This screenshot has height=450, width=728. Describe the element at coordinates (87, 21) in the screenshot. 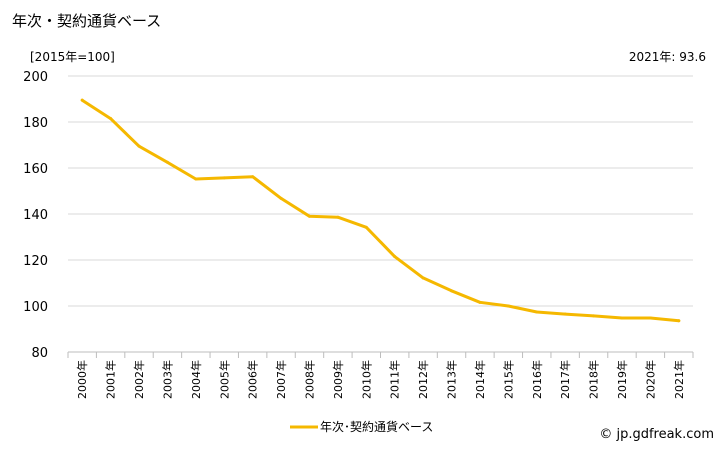

I see `chart-title: 年次・契約通貨ベース` at that location.